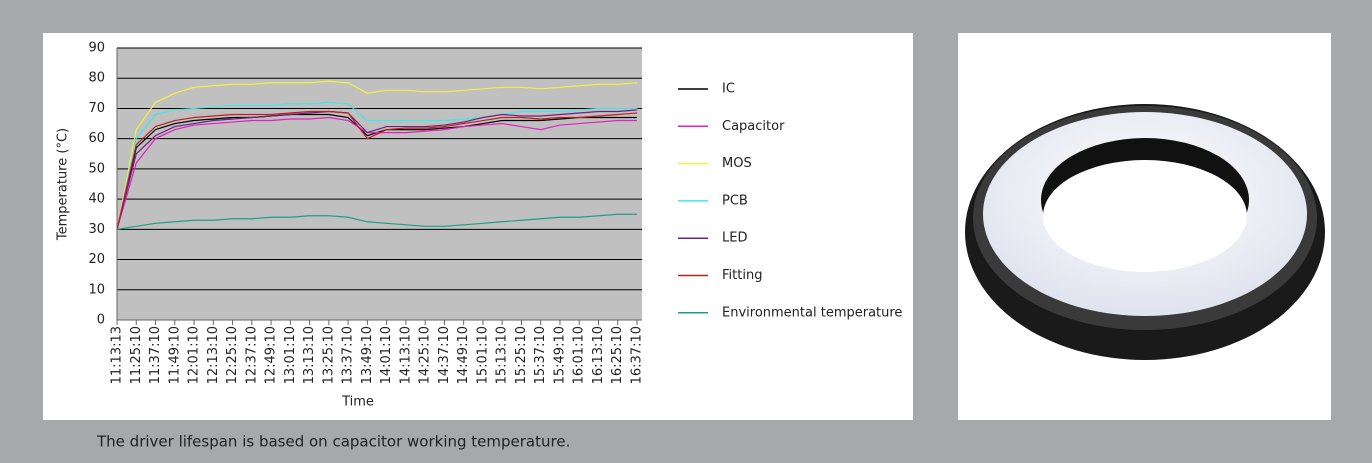 The width and height of the screenshot is (1372, 463). I want to click on x-tick-label: 15:13:10, so click(502, 355).